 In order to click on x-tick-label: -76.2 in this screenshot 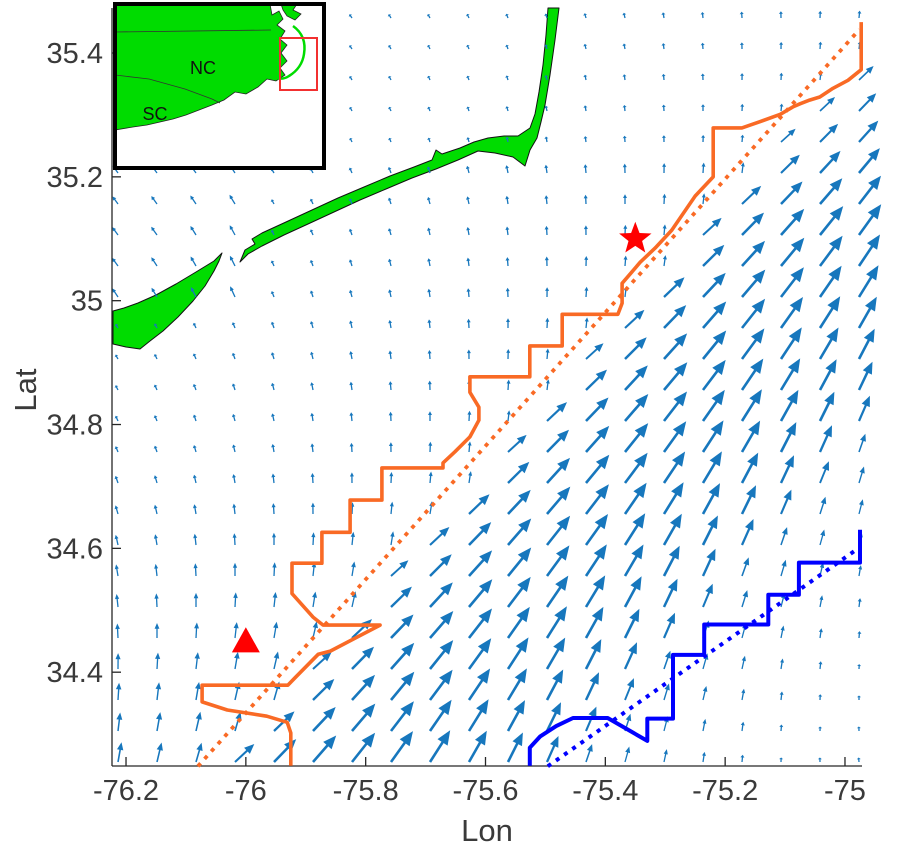, I will do `click(126, 791)`.